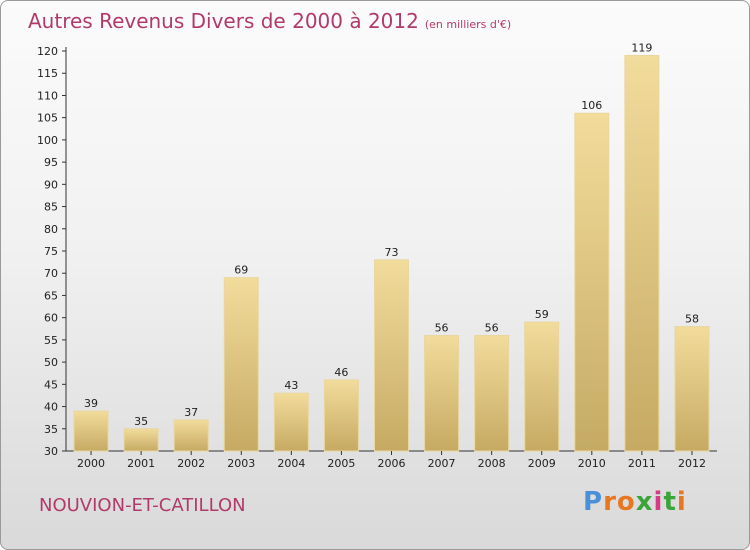 The height and width of the screenshot is (550, 750). Describe the element at coordinates (291, 385) in the screenshot. I see `bar-value-label: 43` at that location.